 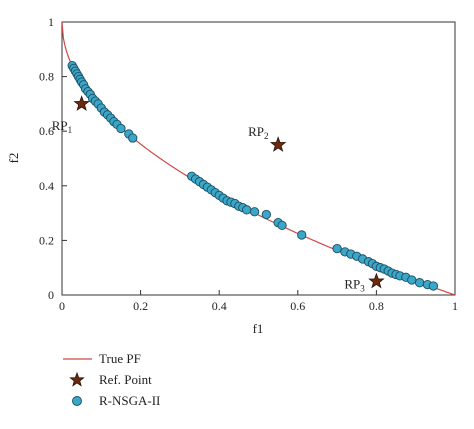 What do you see at coordinates (120, 358) in the screenshot?
I see `legend-true-pf-label: True PF` at bounding box center [120, 358].